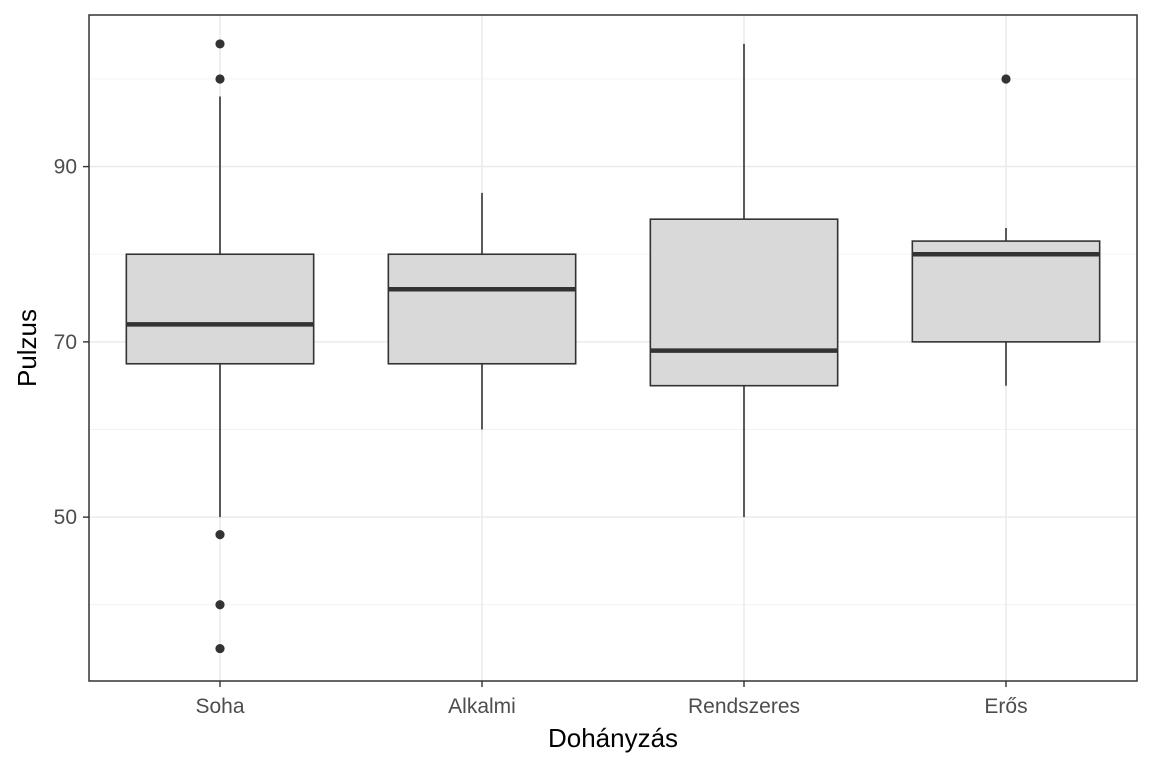 The width and height of the screenshot is (1152, 768). Describe the element at coordinates (744, 706) in the screenshot. I see `x-tick-label: Rendszeres` at that location.